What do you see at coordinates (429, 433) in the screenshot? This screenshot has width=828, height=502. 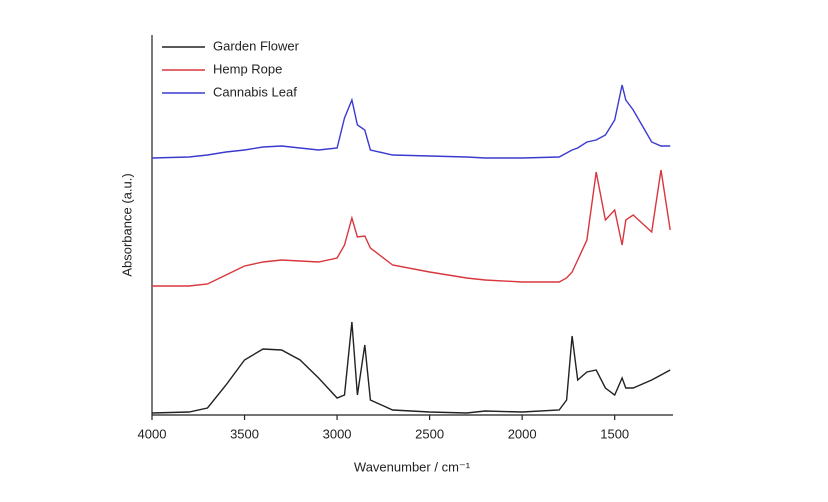 I see `x-tick-label: 2500` at bounding box center [429, 433].